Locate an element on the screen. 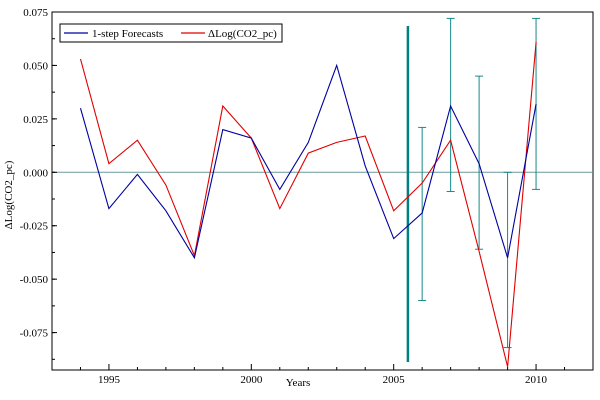 The height and width of the screenshot is (400, 600). x-tick-label: 1995 is located at coordinates (109, 380).